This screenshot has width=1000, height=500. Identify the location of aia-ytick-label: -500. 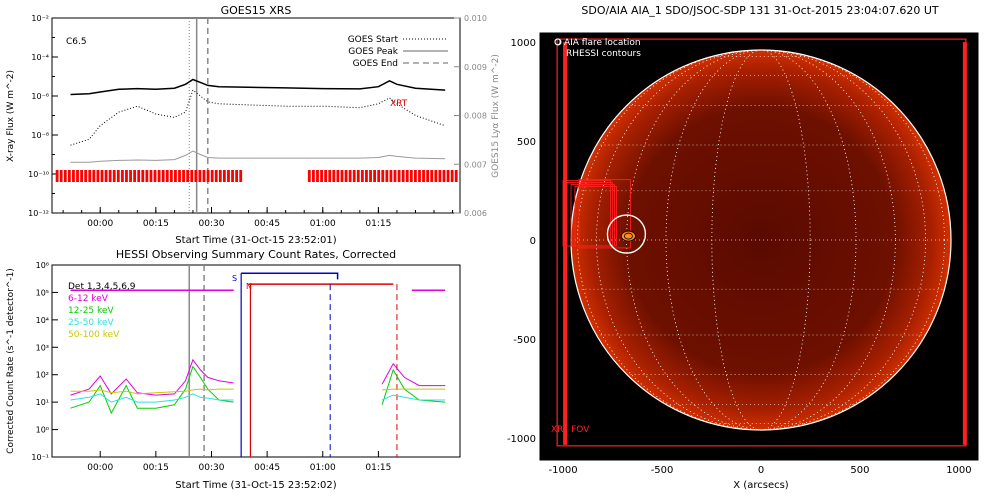
(524, 340).